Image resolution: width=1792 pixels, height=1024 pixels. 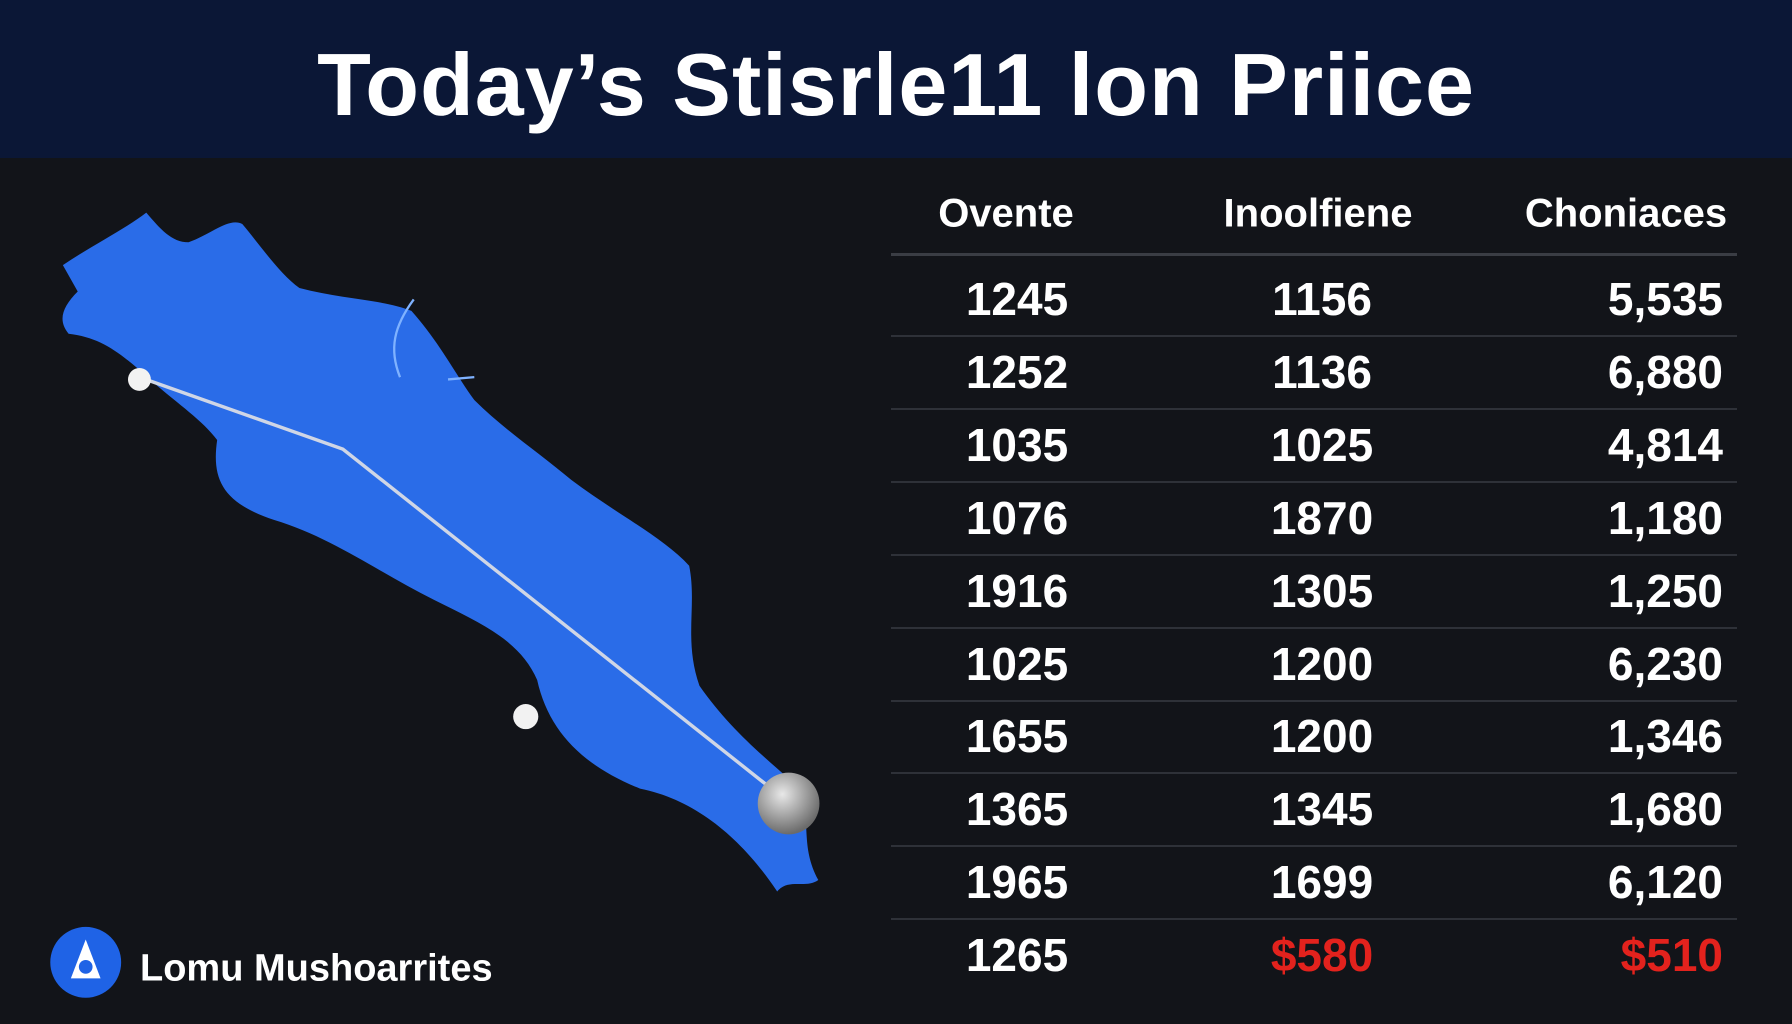 I want to click on table-cell: 6,230, so click(x=1665, y=663).